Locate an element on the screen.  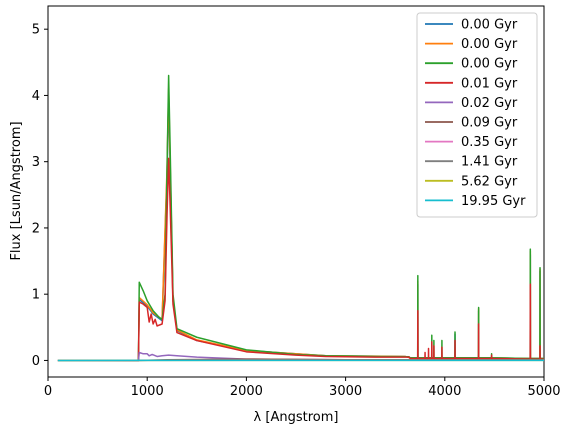
x-axis-label: λ [Angstrom] is located at coordinates (296, 417).